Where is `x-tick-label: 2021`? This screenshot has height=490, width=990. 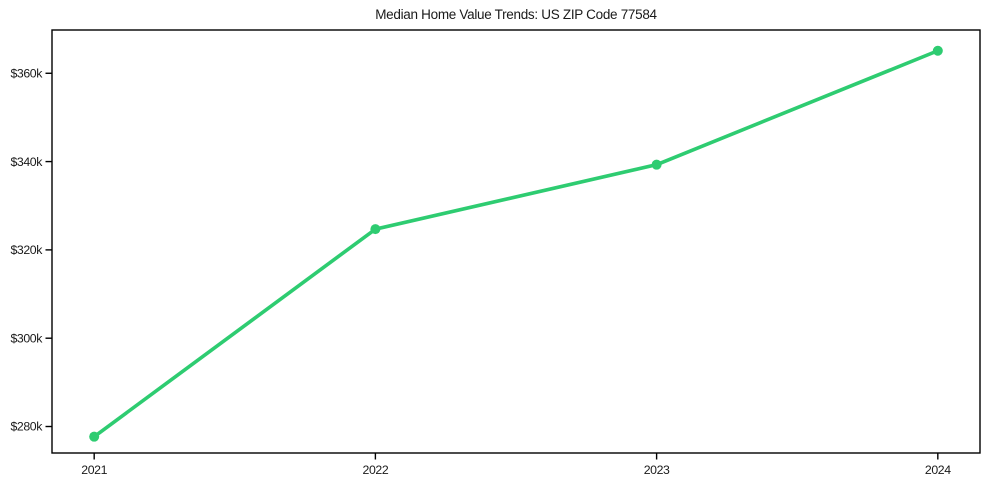
x-tick-label: 2021 is located at coordinates (94, 470).